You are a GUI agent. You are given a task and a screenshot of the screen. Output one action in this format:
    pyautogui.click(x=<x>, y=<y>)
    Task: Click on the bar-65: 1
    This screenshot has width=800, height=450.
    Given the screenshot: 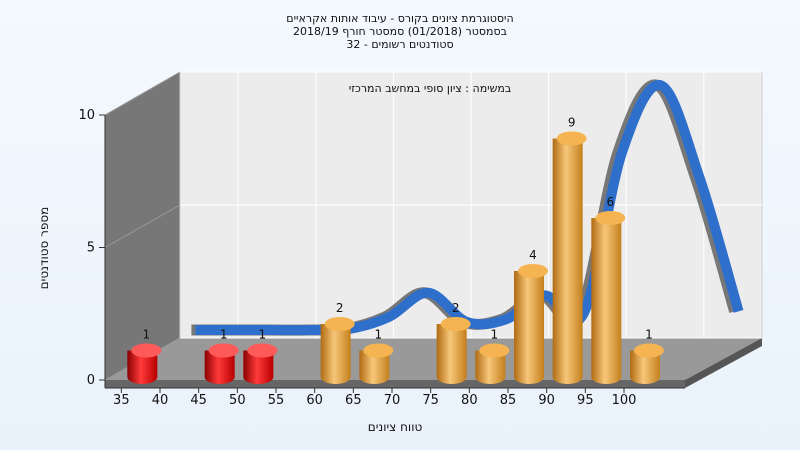 What is the action you would take?
    pyautogui.click(x=376, y=356)
    